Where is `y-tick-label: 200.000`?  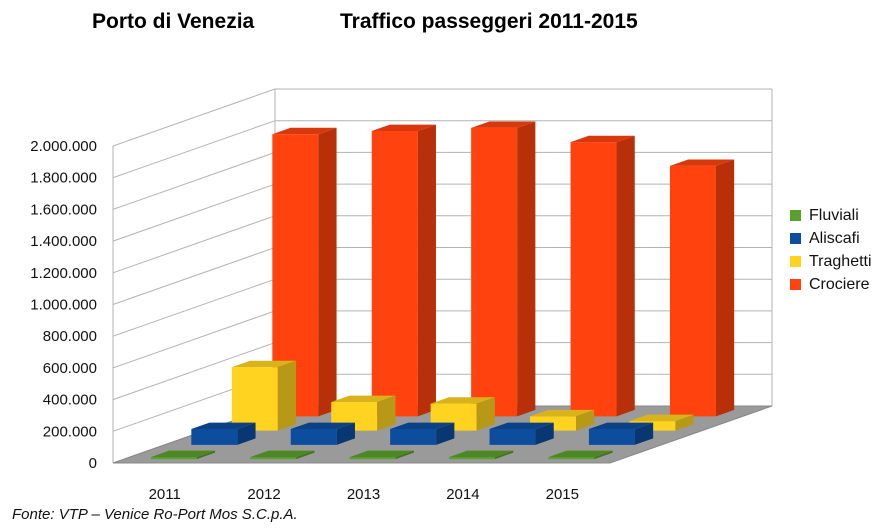 y-tick-label: 200.000 is located at coordinates (70, 431).